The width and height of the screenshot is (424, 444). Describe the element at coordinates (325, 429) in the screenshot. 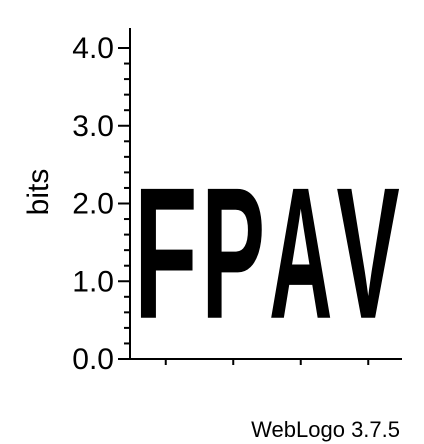

I see `weblogo-credit: WebLogo 3.7.5` at that location.